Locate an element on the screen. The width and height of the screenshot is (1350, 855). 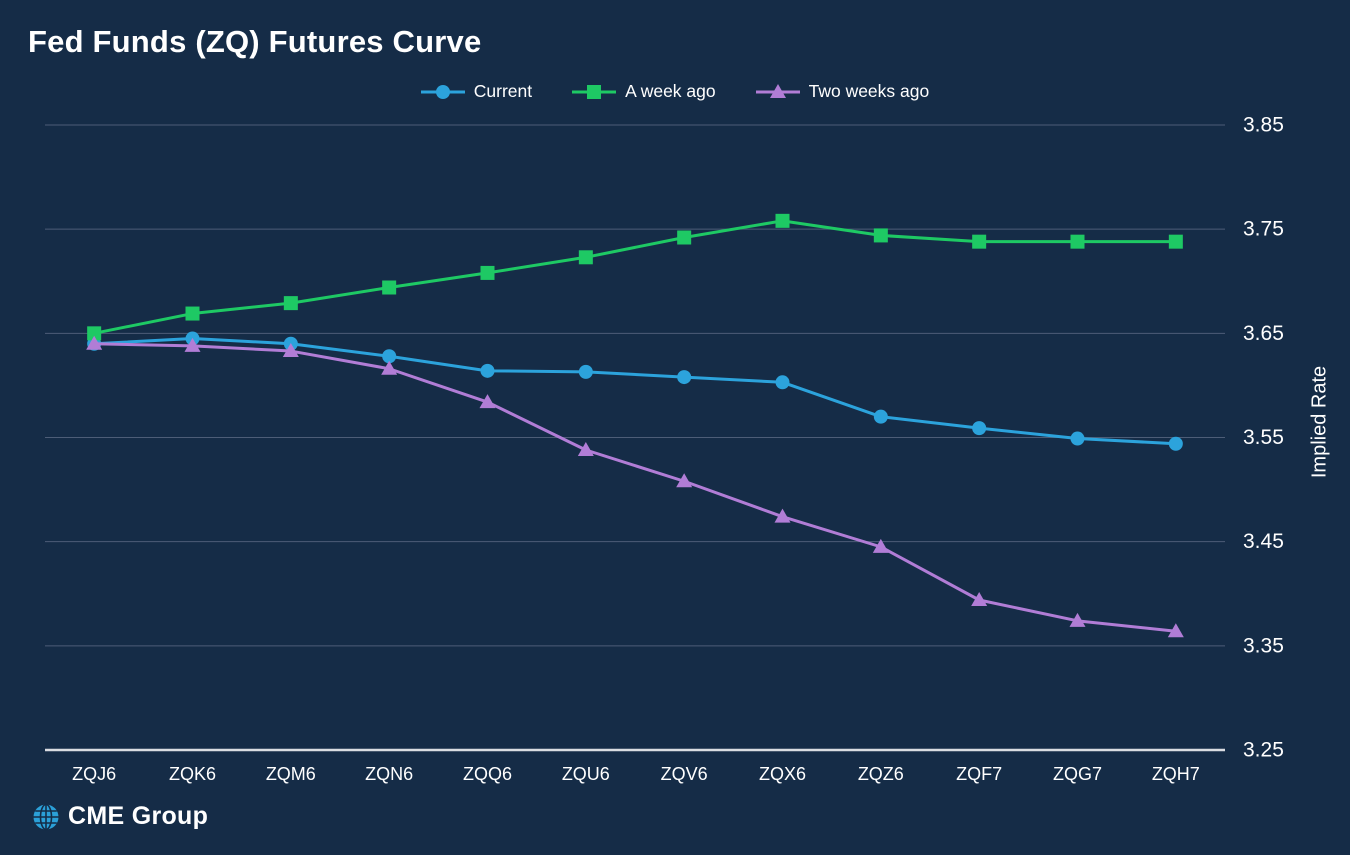
legend-label: Two weeks ago is located at coordinates (869, 91).